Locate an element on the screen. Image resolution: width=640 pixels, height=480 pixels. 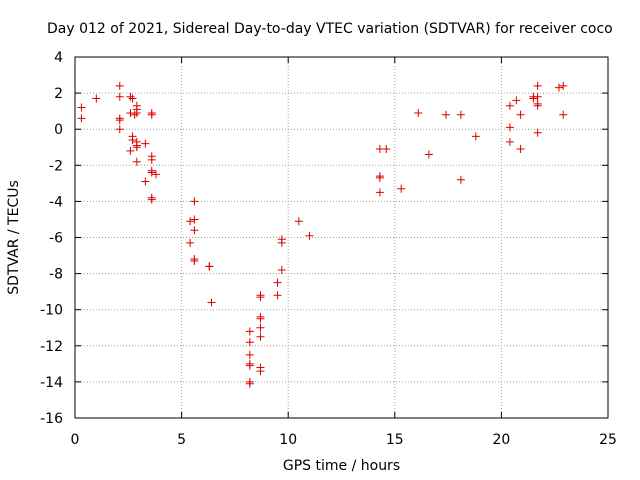
y-tick-label: 0 is located at coordinates (58, 130).